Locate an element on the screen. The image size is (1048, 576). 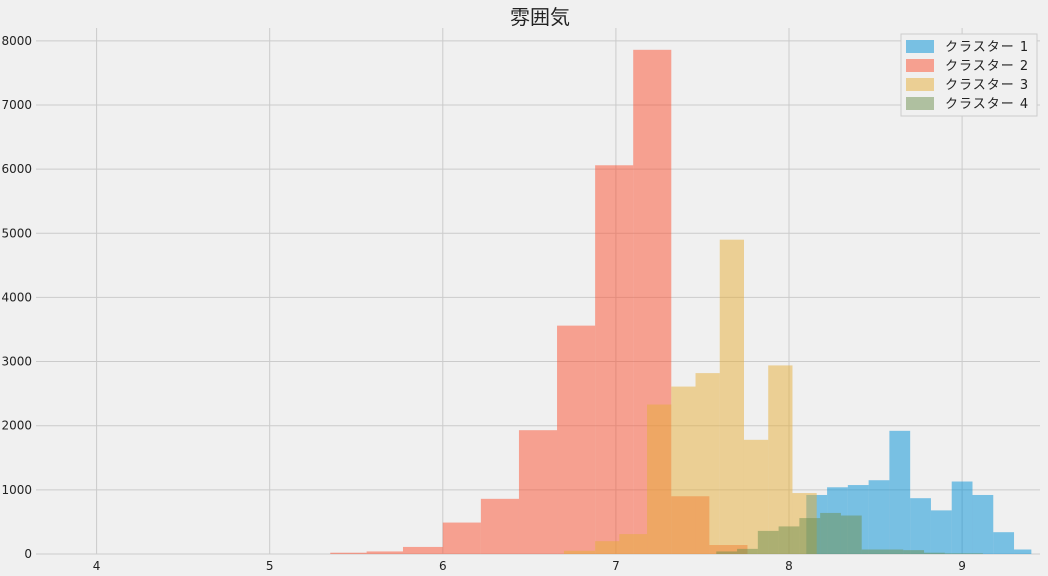
y-tick-label: 3000 is located at coordinates (16, 362).